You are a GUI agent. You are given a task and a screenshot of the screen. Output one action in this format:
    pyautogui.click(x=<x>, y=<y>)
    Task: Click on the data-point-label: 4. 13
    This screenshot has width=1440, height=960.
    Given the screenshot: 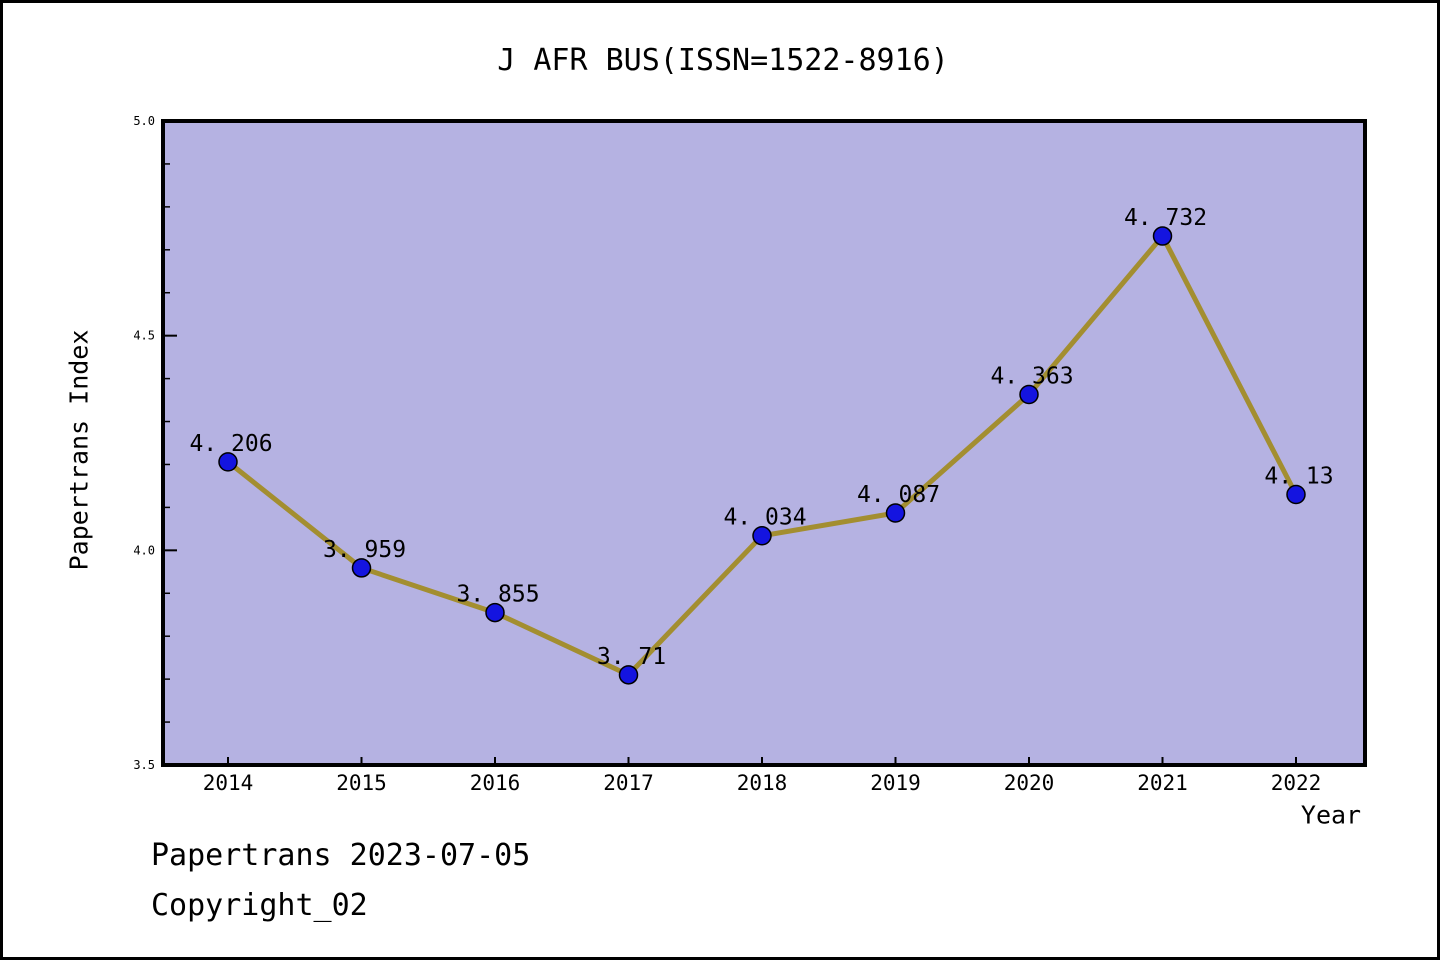 What is the action you would take?
    pyautogui.click(x=1298, y=477)
    